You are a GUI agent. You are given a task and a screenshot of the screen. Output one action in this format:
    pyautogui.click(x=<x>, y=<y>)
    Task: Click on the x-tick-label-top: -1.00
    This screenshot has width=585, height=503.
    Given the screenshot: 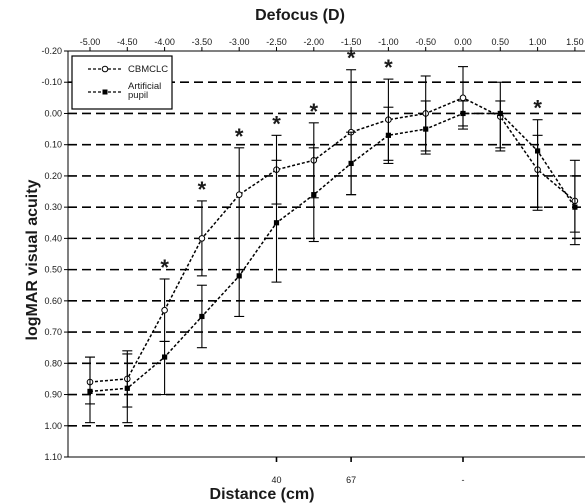 What is the action you would take?
    pyautogui.click(x=388, y=42)
    